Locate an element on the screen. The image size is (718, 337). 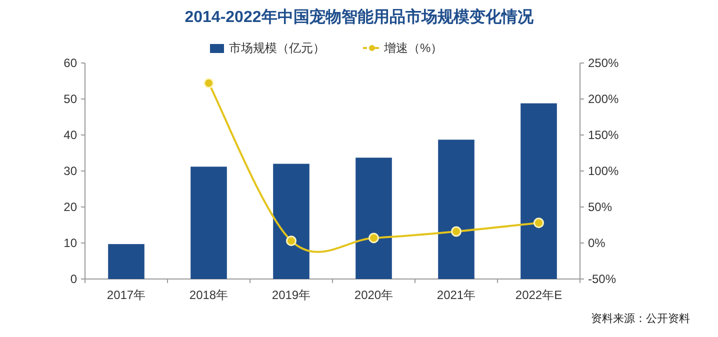
y-tick-label: 50 is located at coordinates (71, 99).